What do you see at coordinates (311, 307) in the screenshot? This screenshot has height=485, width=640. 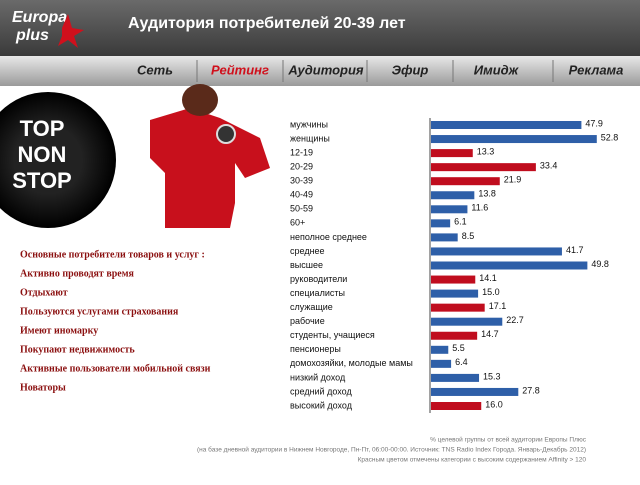 I see `category-label: служащие` at bounding box center [311, 307].